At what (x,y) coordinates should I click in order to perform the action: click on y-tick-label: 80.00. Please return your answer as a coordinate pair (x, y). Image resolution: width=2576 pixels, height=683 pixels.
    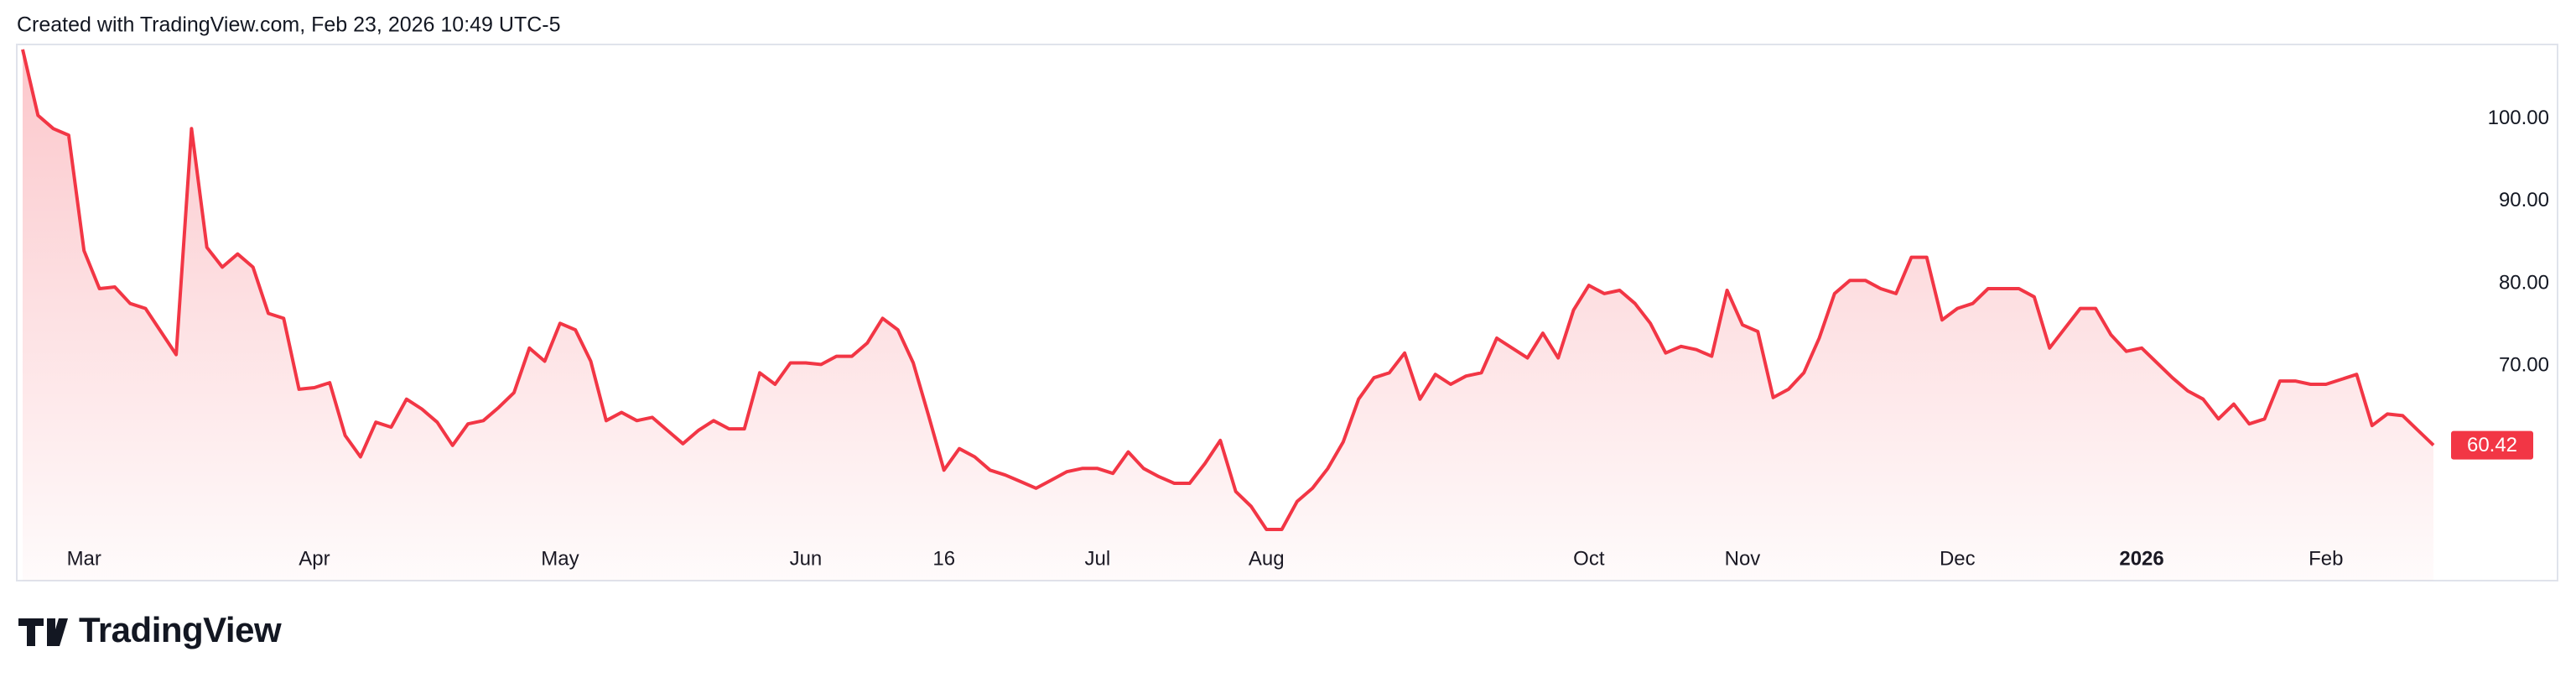
    Looking at the image, I should click on (2524, 282).